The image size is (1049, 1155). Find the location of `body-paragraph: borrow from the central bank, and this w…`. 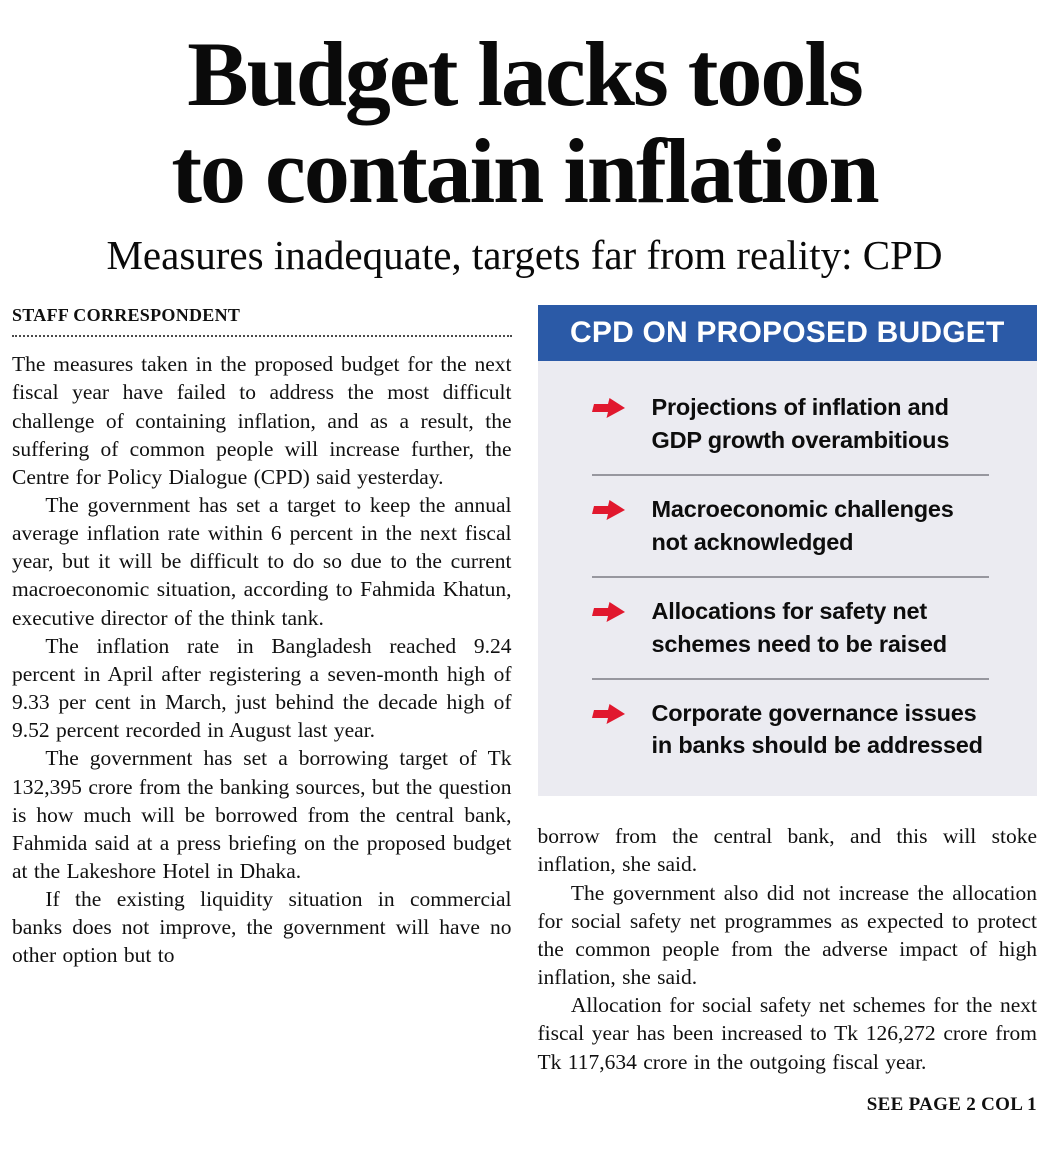

body-paragraph: borrow from the central bank, and this w… is located at coordinates (787, 850).